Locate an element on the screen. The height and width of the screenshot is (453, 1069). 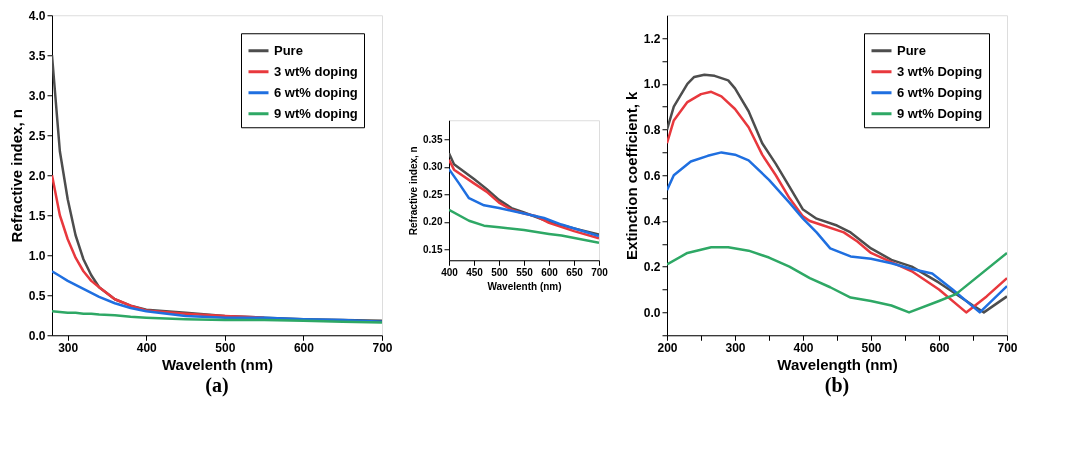
y-tick-label: 3.5 is located at coordinates (37, 55).